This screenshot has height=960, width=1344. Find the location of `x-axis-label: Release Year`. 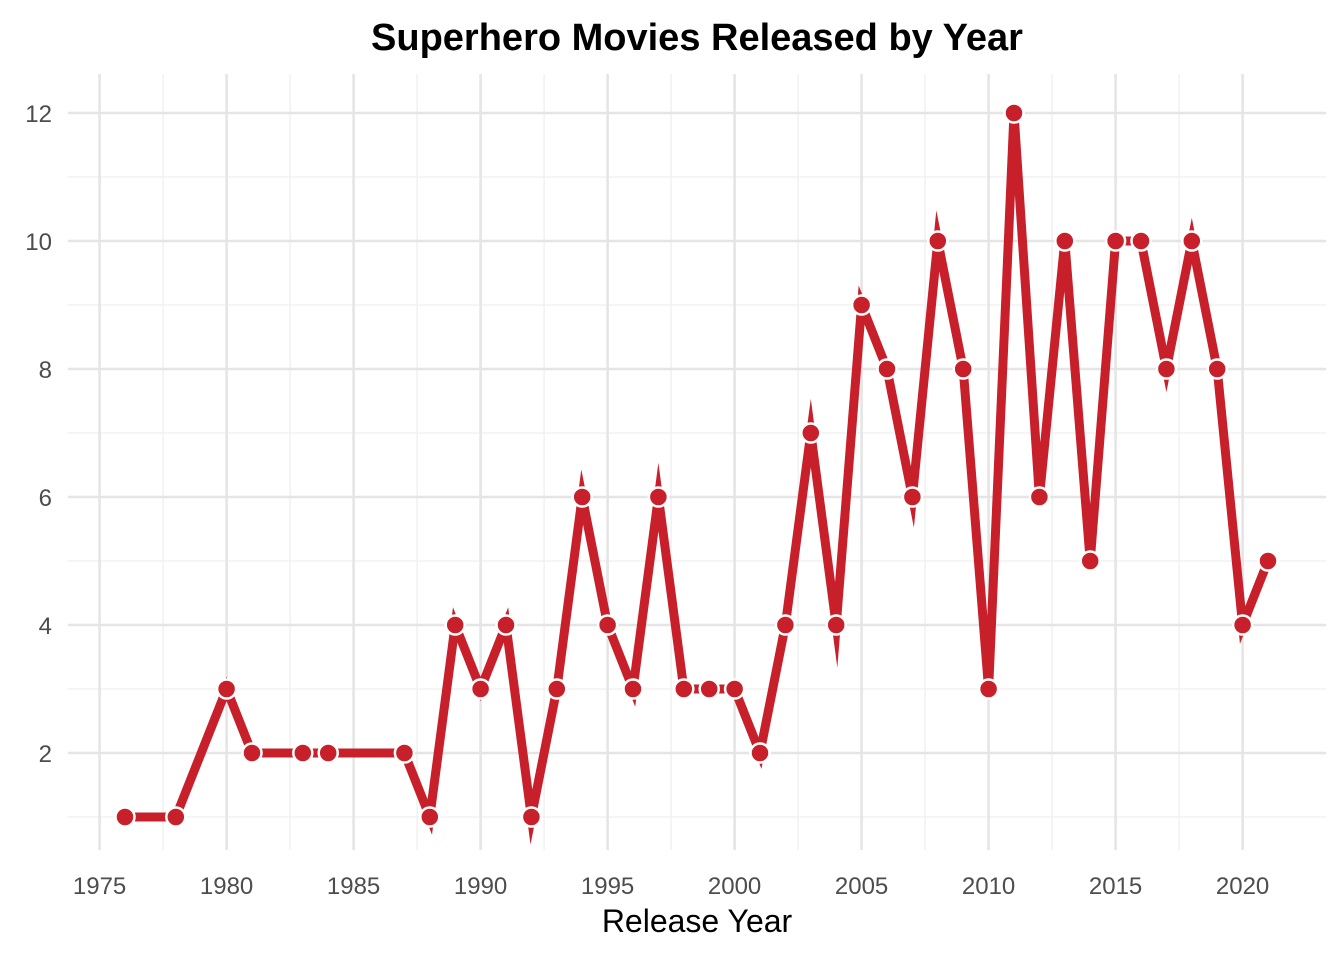

x-axis-label: Release Year is located at coordinates (697, 921).